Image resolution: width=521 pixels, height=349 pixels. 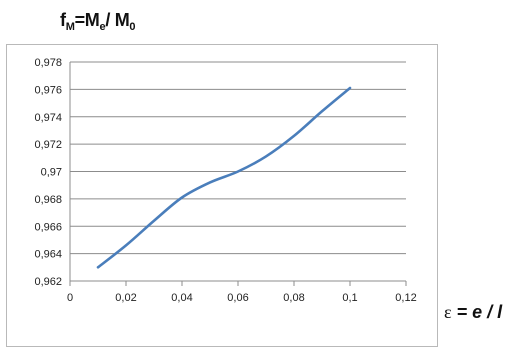 I want to click on x-tick-label: 0,12, so click(x=405, y=298).